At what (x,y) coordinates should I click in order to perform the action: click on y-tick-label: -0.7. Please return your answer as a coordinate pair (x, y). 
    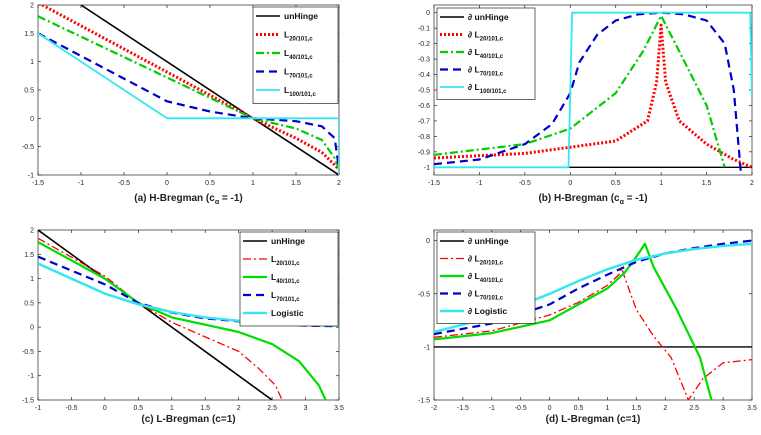
    Looking at the image, I should click on (424, 121).